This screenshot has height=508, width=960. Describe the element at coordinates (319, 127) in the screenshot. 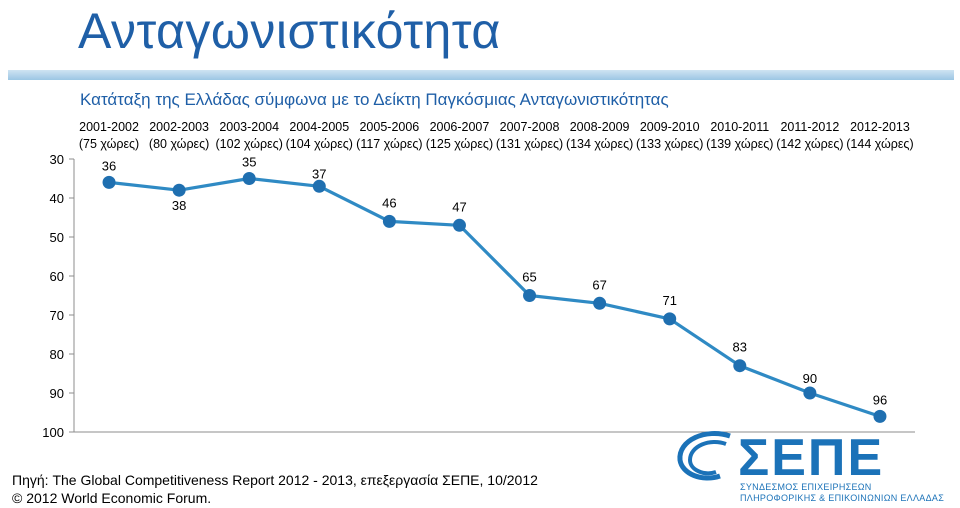

I see `x-category-label: 2004-2005` at that location.